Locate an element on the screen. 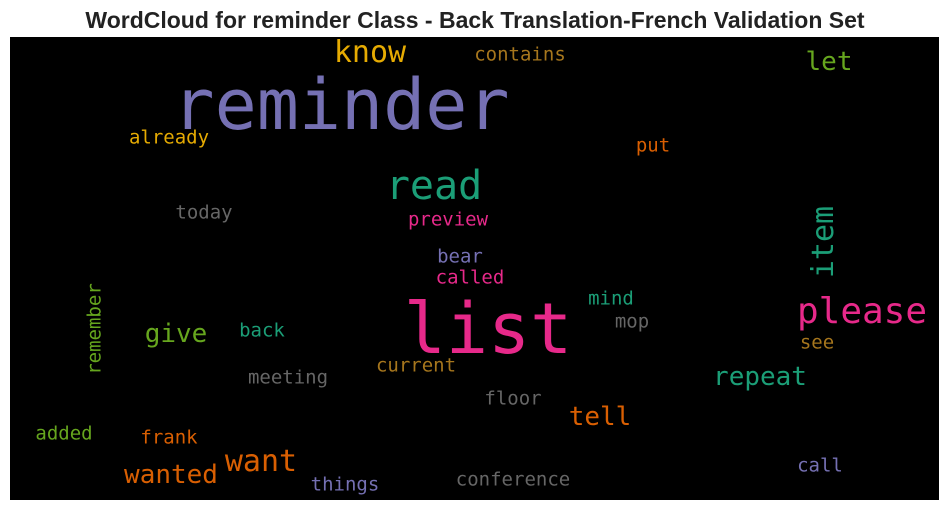  word-back: back is located at coordinates (262, 330).